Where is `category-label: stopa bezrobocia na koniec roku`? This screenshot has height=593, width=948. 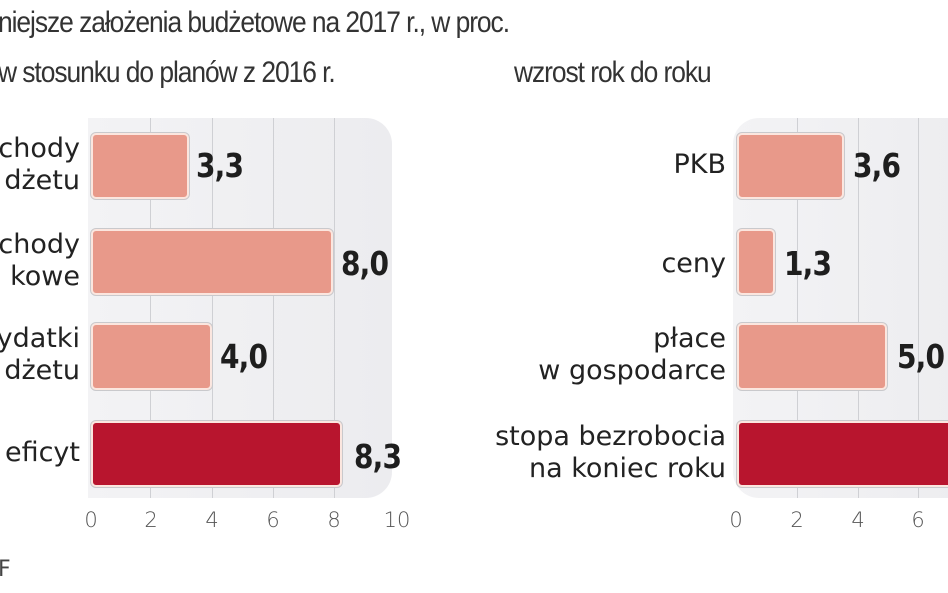
category-label: stopa bezrobocia na koniec roku is located at coordinates (610, 452).